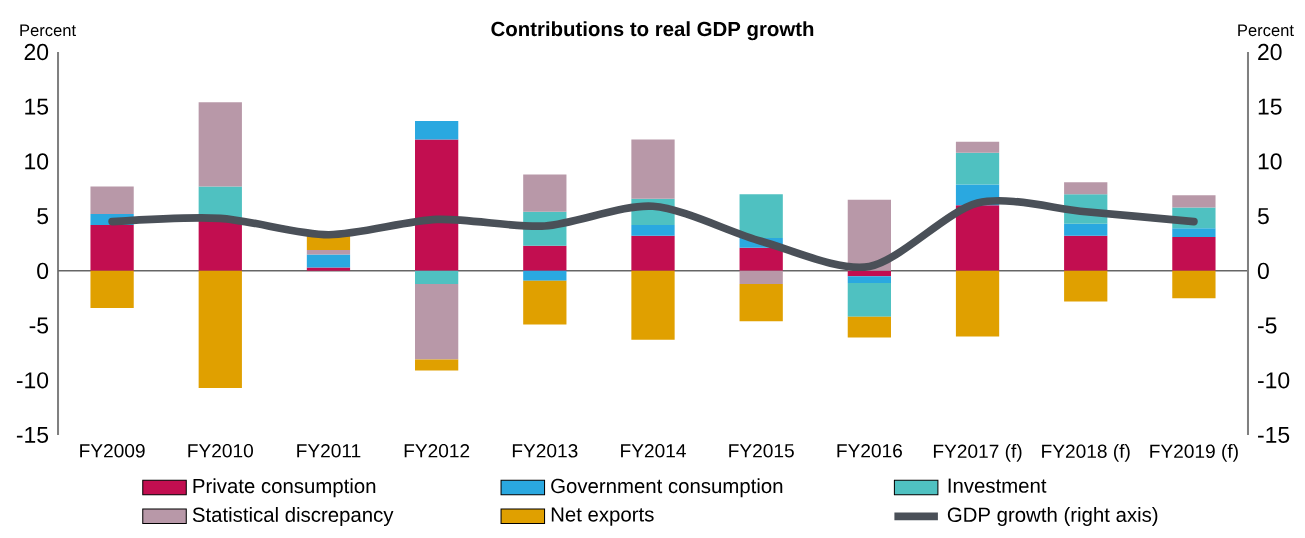 The width and height of the screenshot is (1305, 538). I want to click on legend-label: Net exports, so click(602, 516).